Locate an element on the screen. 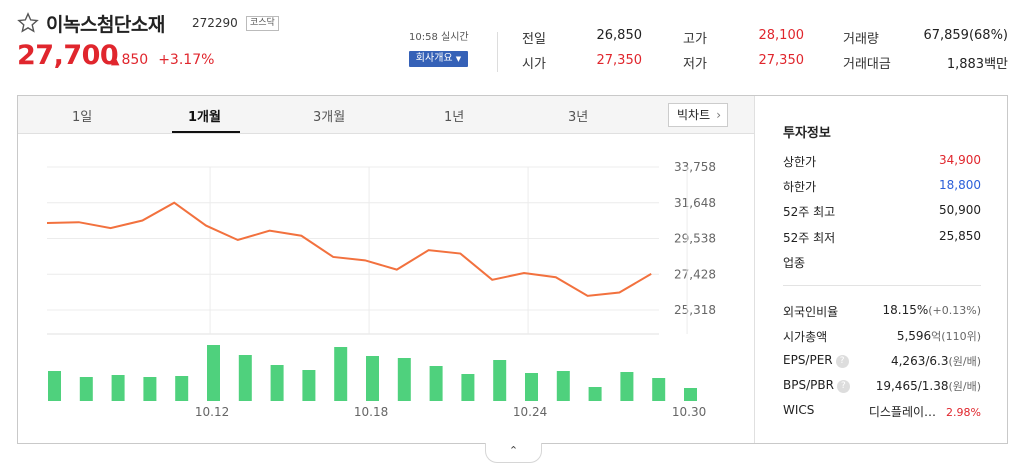 This screenshot has width=1029, height=470. tab-3year: 3년 is located at coordinates (578, 117).